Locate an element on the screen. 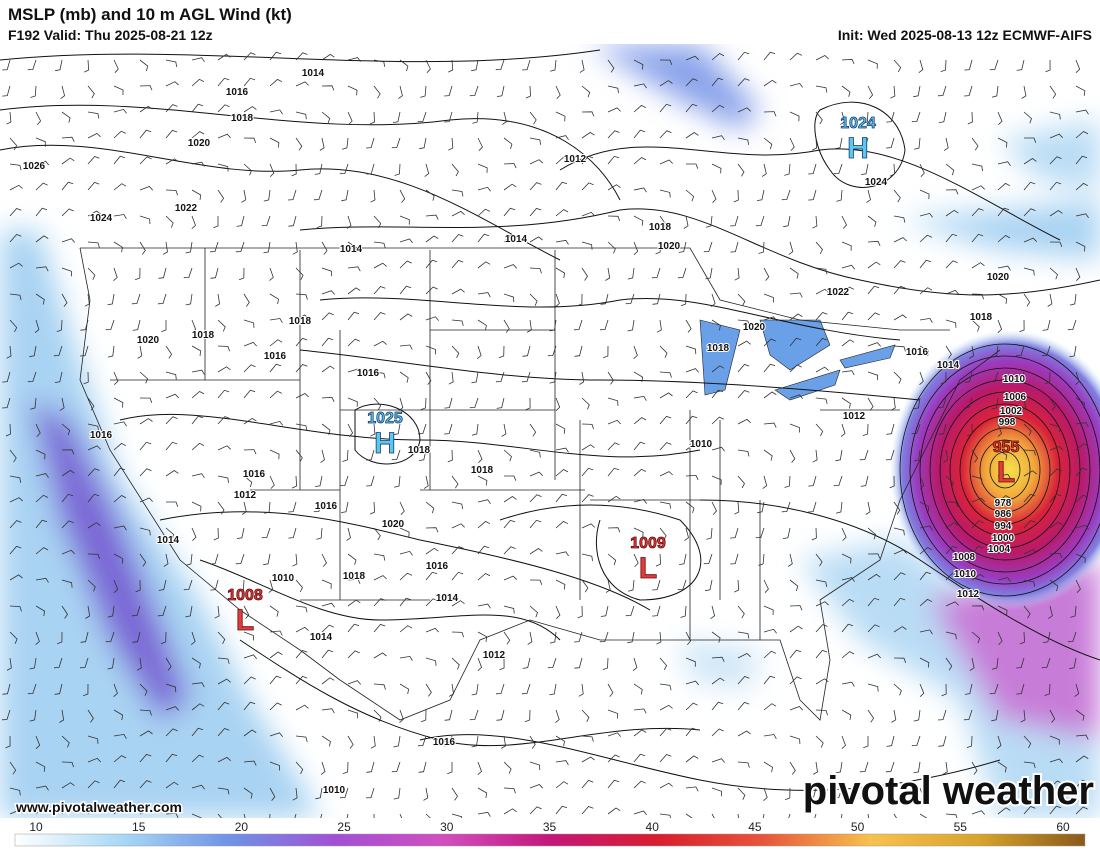  isobar-label: 1012 is located at coordinates (968, 594).